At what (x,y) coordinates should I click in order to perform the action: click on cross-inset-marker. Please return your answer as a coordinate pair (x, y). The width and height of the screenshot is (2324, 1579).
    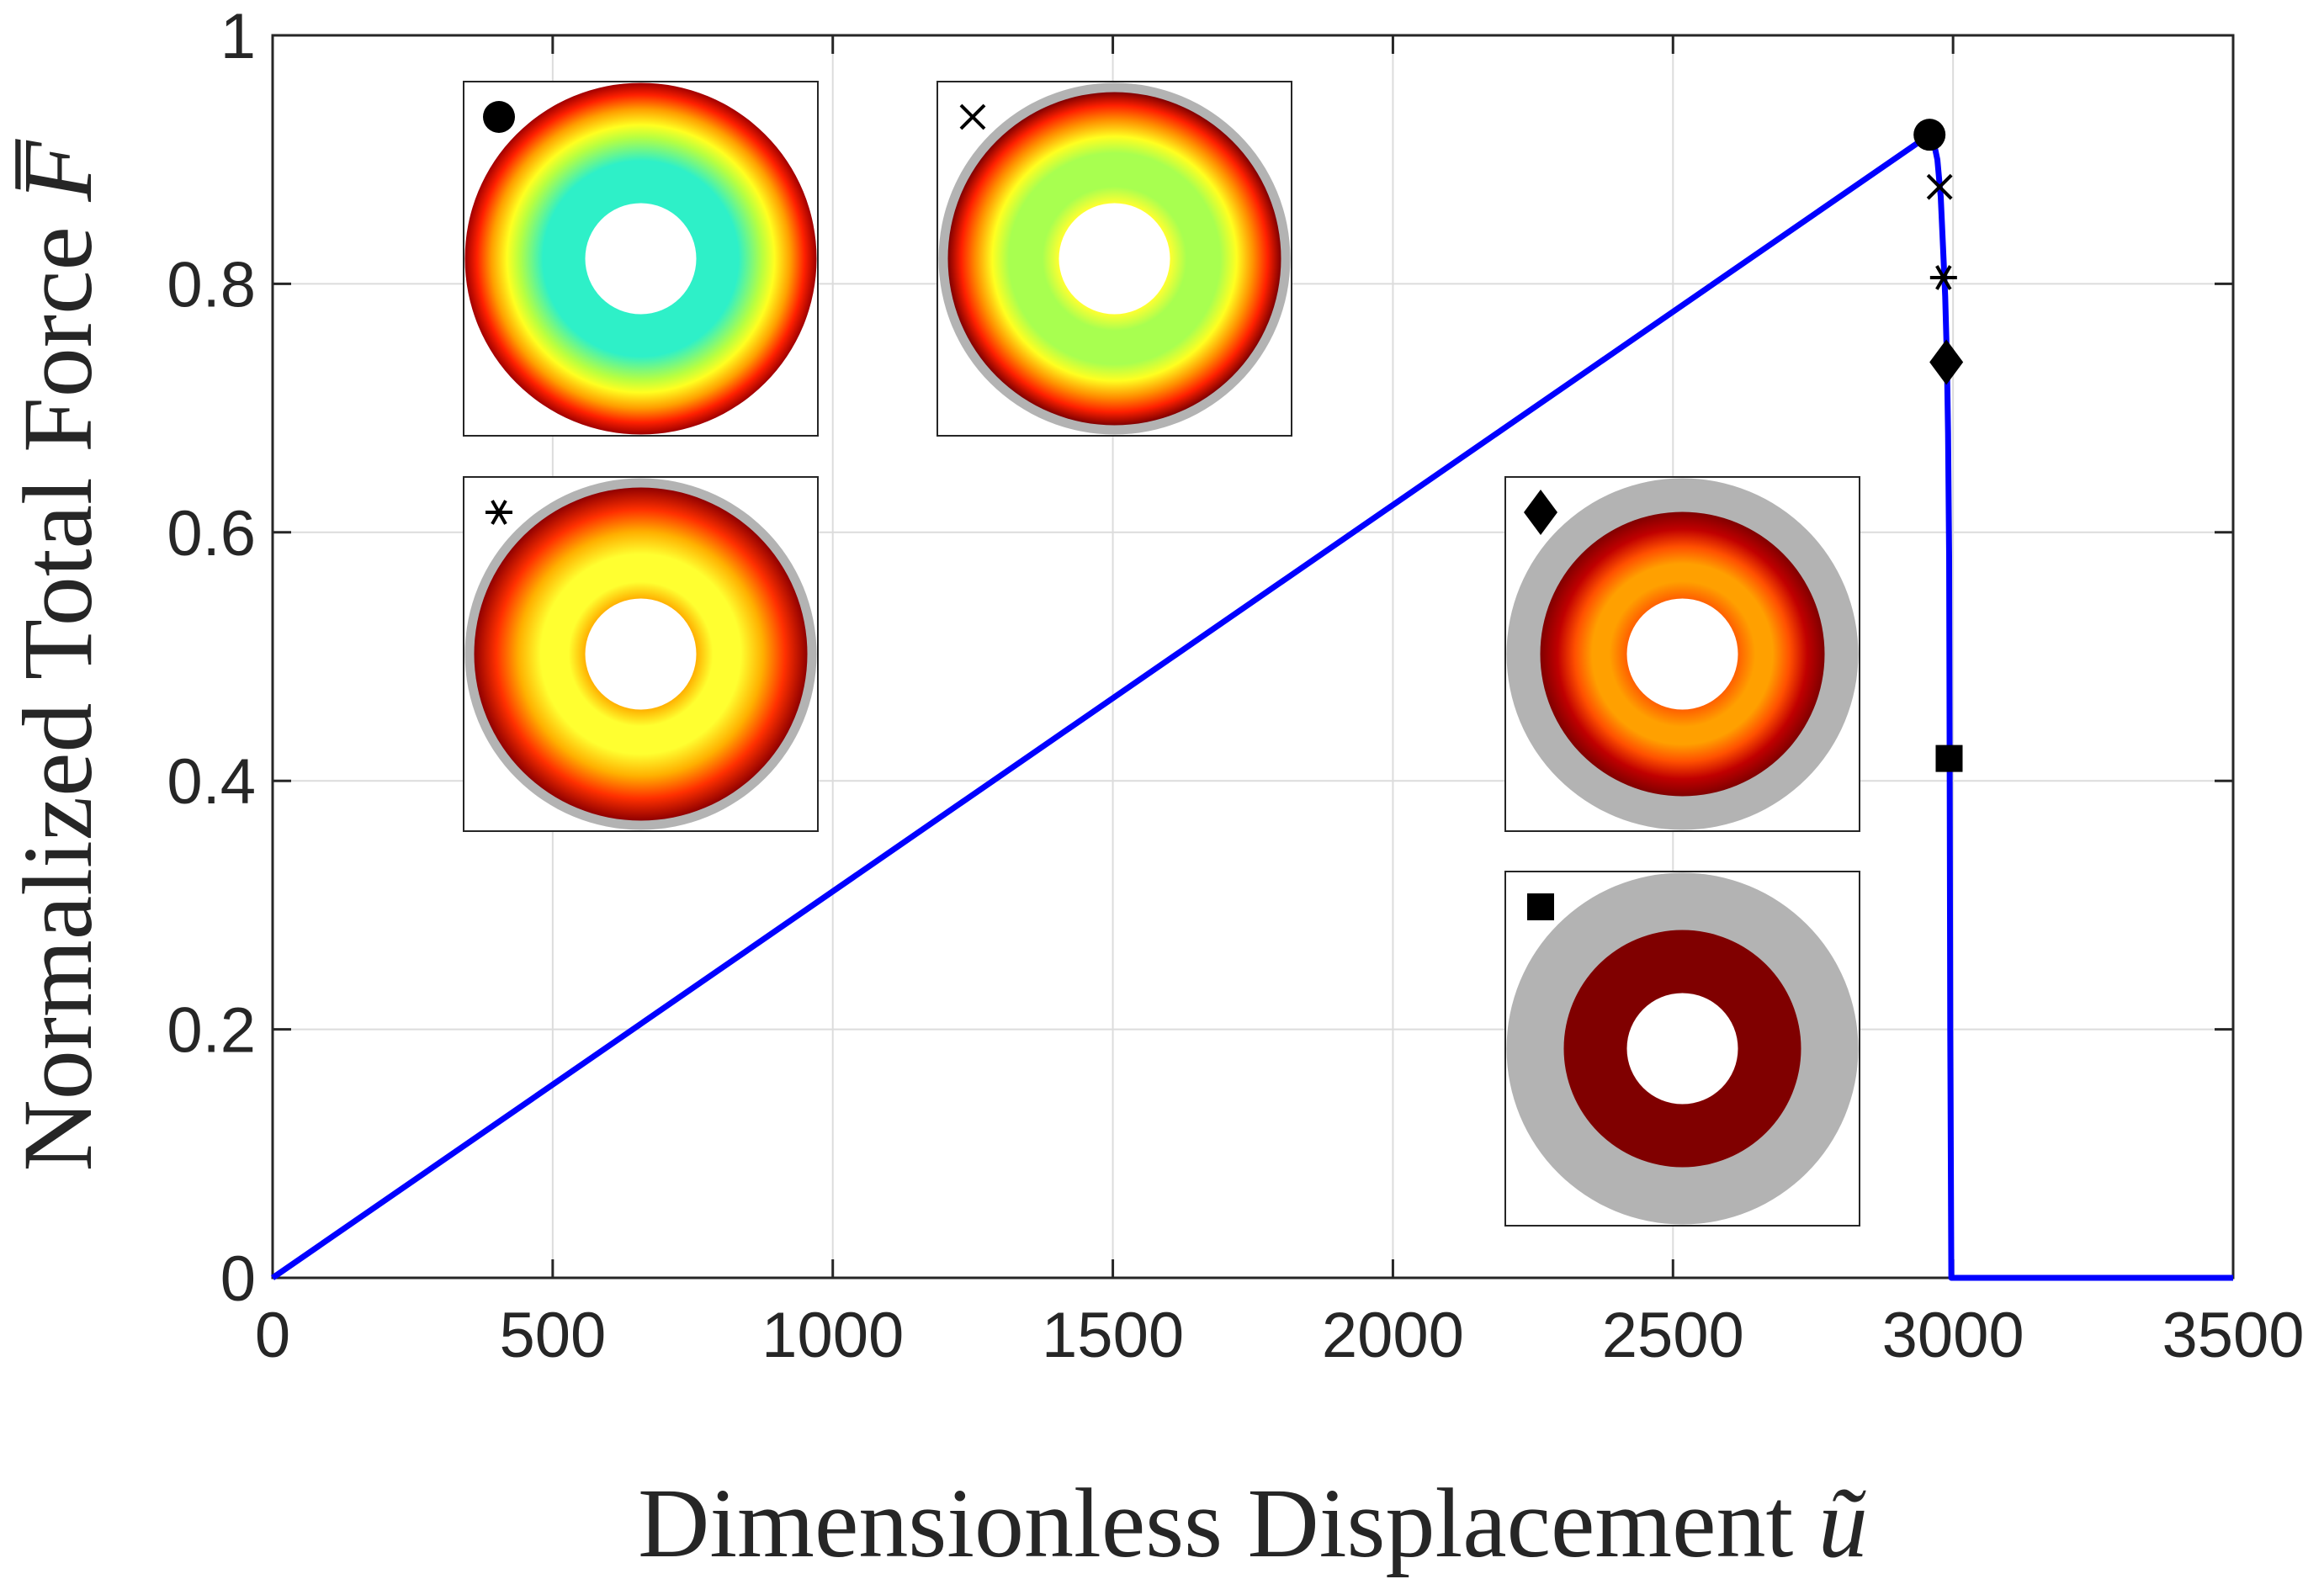
    Looking at the image, I should click on (972, 116).